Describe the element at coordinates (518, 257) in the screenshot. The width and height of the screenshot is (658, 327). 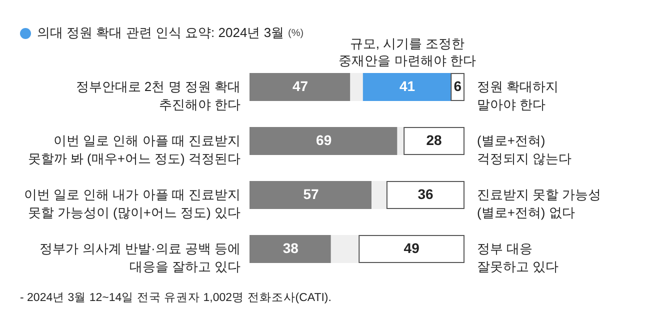
I see `text: 정부 대응 잘못하고 있다` at that location.